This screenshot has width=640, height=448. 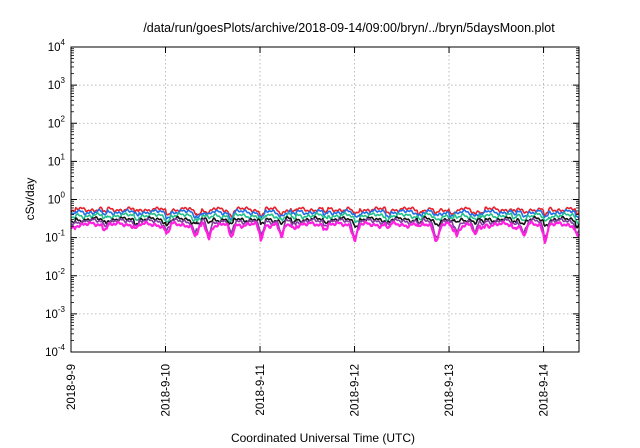 I want to click on y-tick-label: 10¹, so click(x=57, y=160).